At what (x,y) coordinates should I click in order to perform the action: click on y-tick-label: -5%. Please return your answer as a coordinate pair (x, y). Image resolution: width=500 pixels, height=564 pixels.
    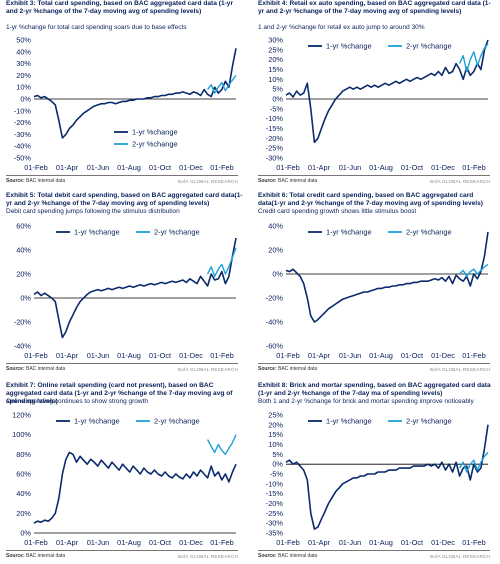
    Looking at the image, I should click on (277, 474).